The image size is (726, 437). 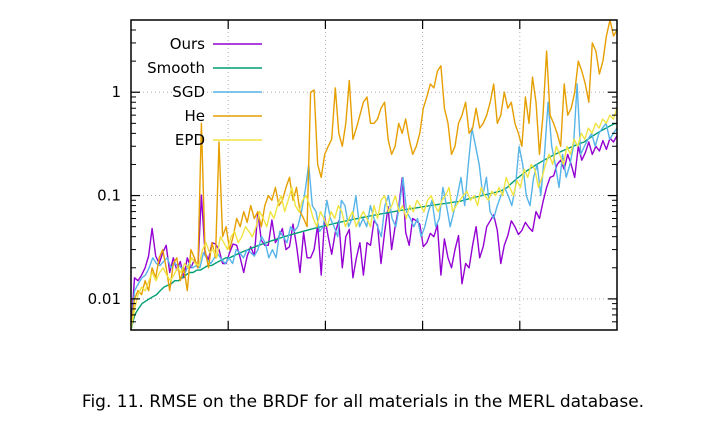 What do you see at coordinates (190, 140) in the screenshot?
I see `legend-label-epd: EPD` at bounding box center [190, 140].